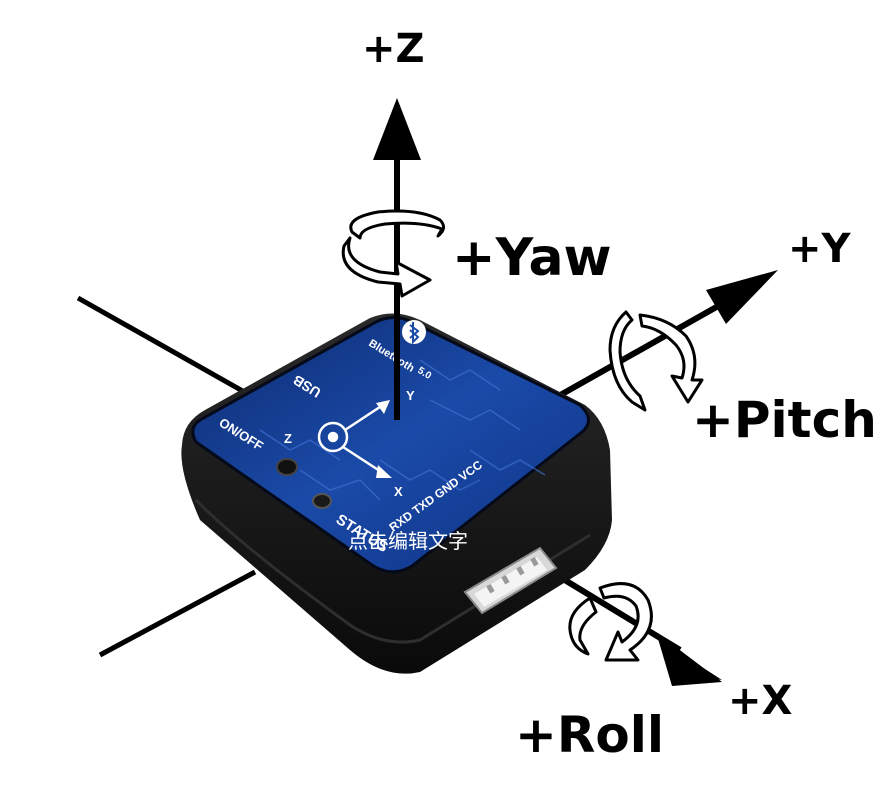  I want to click on yaw-label: +Yaw, so click(532, 258).